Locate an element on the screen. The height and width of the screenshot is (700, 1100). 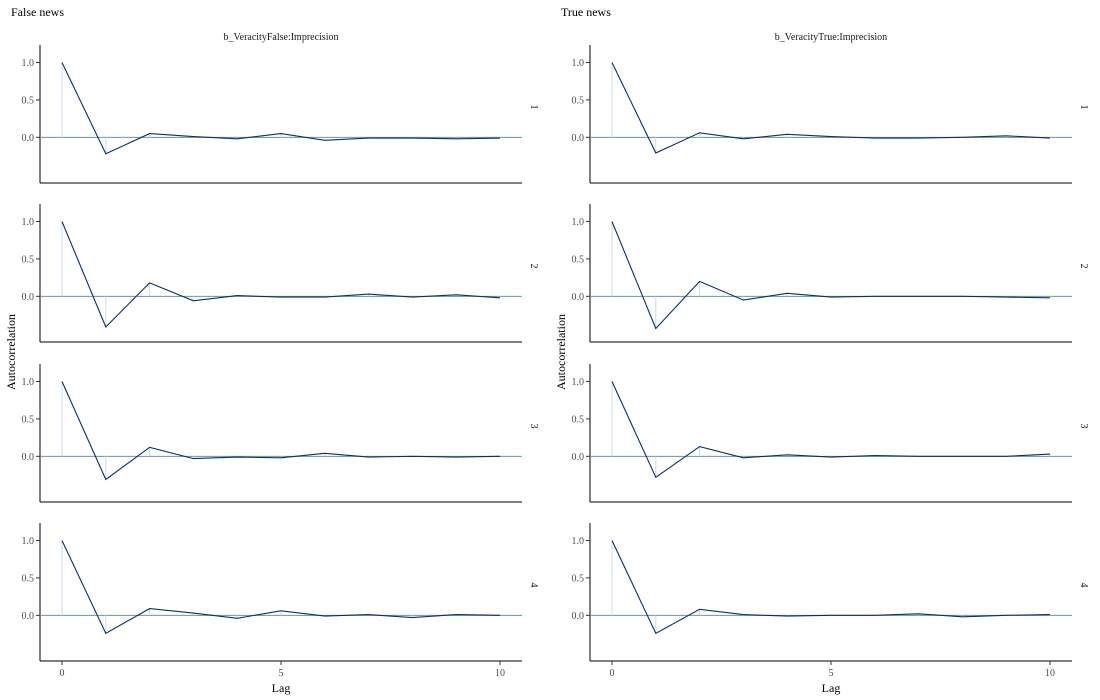
strip-title: b_VeracityTrue:Imprecision is located at coordinates (831, 37).